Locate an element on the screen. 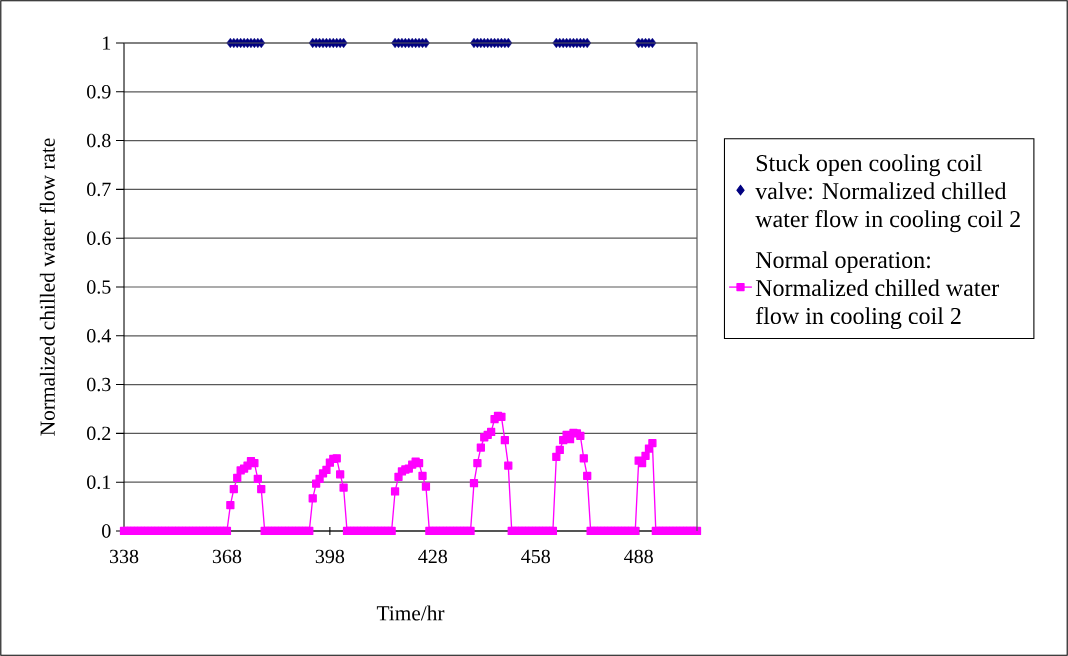 The image size is (1068, 656). y-tick-label: 0.9 is located at coordinates (99, 92).